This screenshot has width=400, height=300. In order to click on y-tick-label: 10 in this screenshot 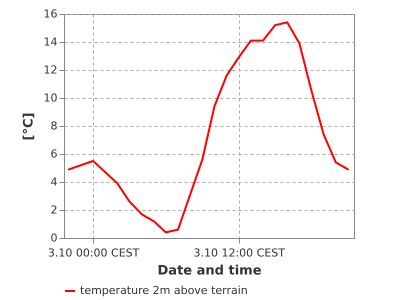, I will do `click(51, 98)`.